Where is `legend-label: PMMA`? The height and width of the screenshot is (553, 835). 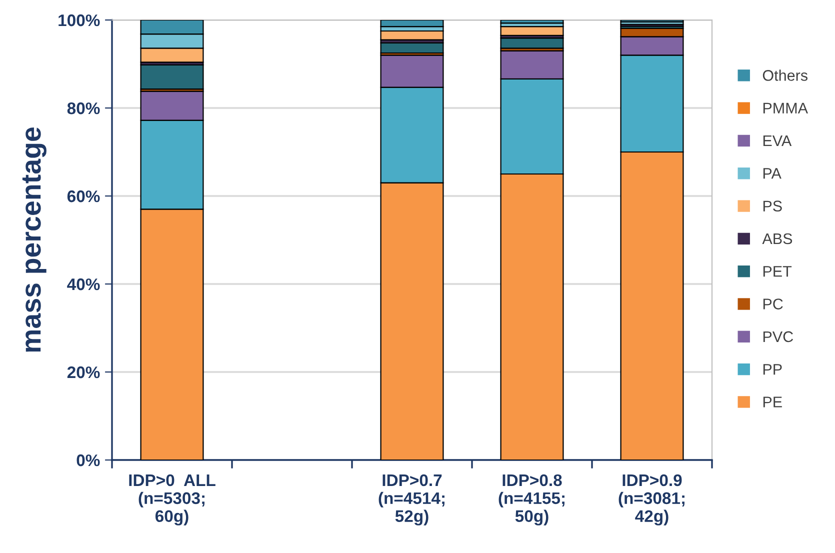
legend-label: PMMA is located at coordinates (785, 108).